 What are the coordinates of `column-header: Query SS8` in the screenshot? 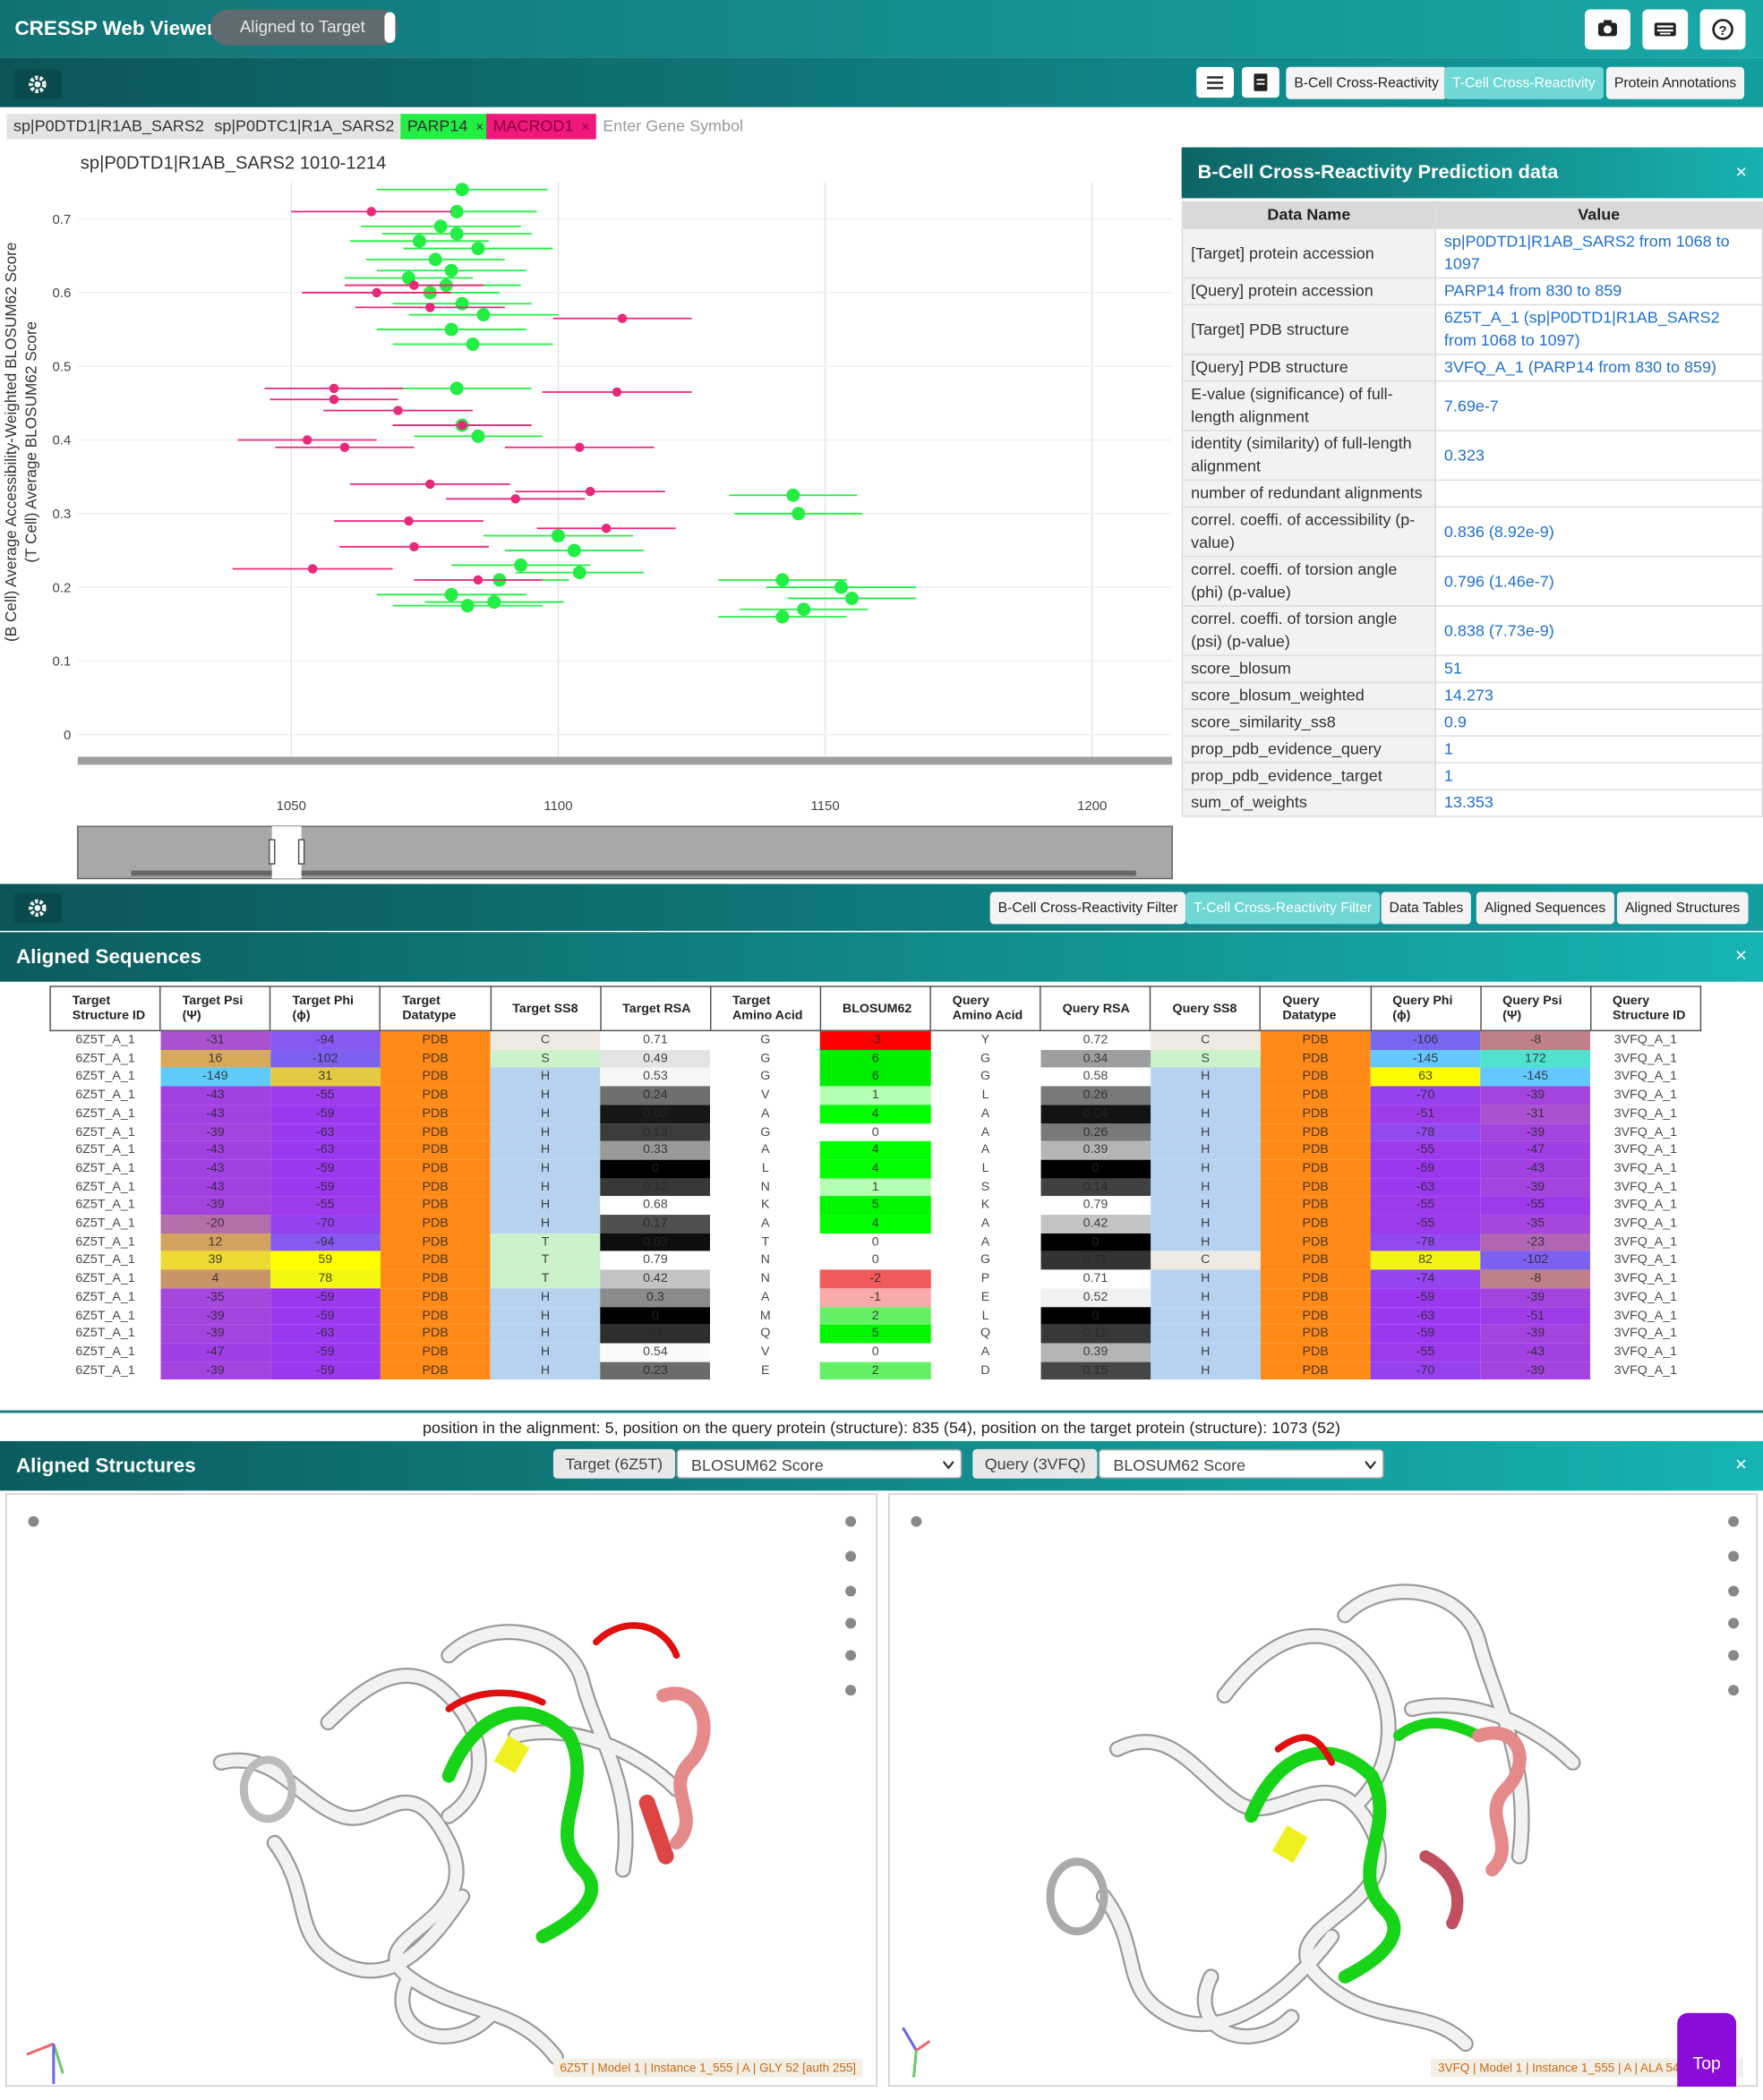 It's located at (1206, 1009).